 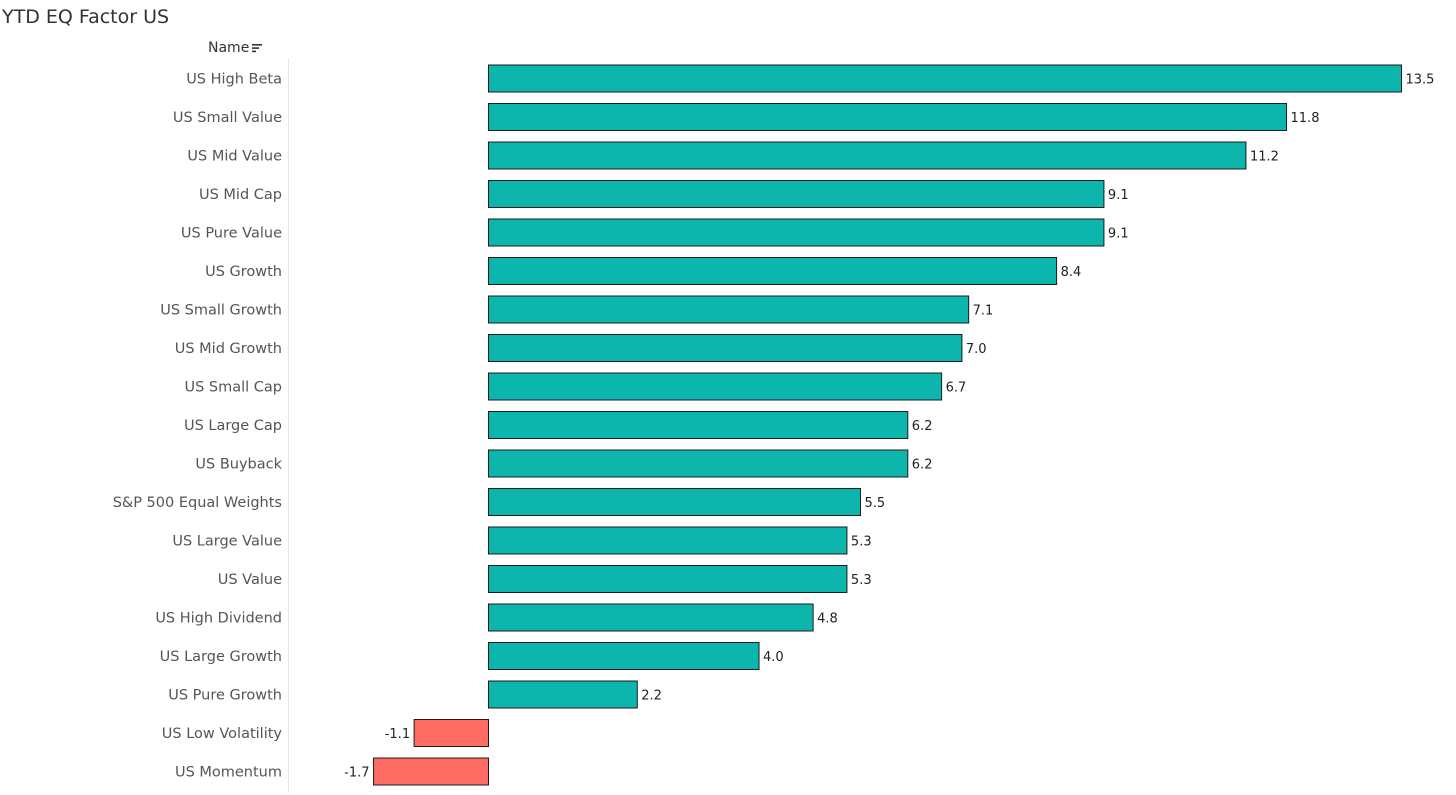 What do you see at coordinates (234, 80) in the screenshot?
I see `category-label: US High Beta` at bounding box center [234, 80].